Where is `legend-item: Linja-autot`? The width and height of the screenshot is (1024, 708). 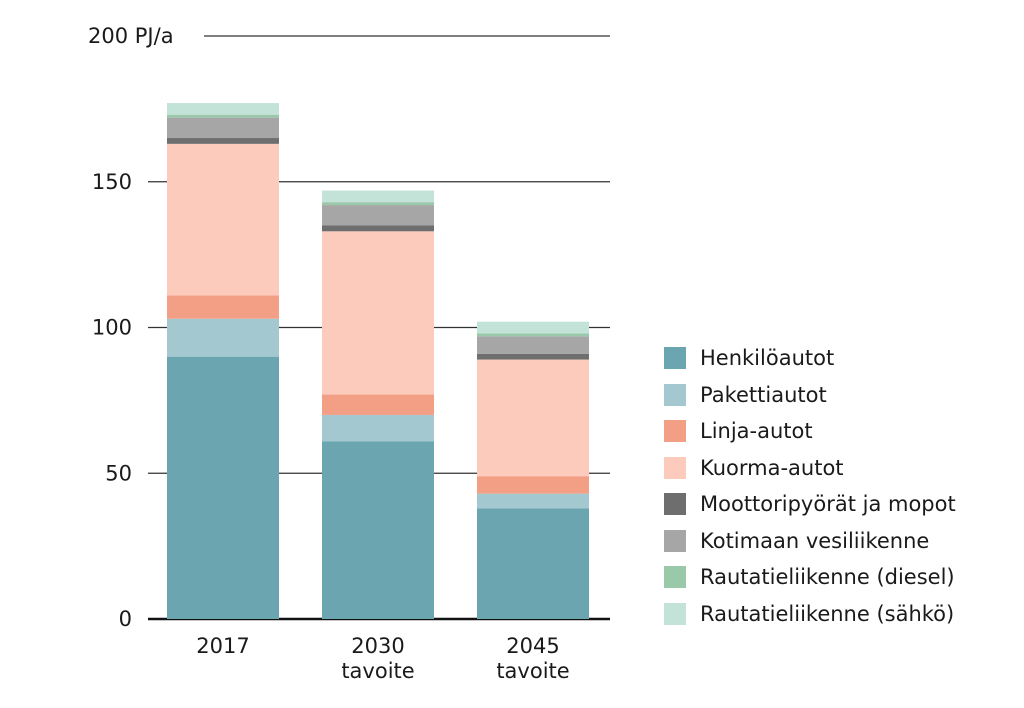
legend-item: Linja-autot is located at coordinates (810, 431).